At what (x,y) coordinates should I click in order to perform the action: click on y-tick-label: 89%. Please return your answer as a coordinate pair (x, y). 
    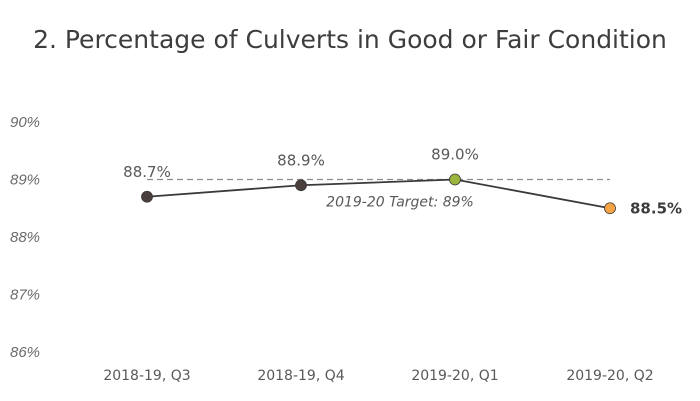
    Looking at the image, I should click on (25, 180).